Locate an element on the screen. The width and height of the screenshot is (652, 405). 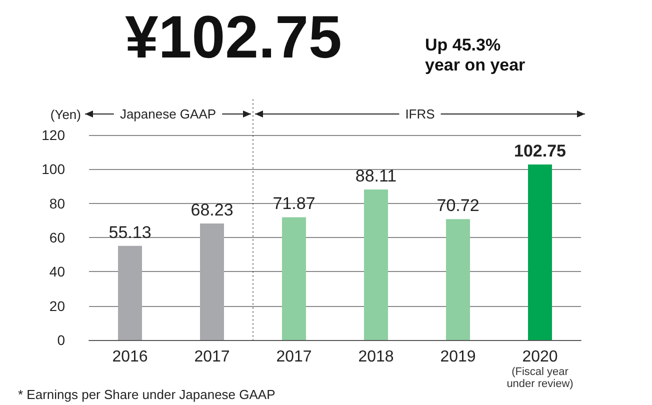
chart-subtitle: Up 45.3% year on year is located at coordinates (475, 55).